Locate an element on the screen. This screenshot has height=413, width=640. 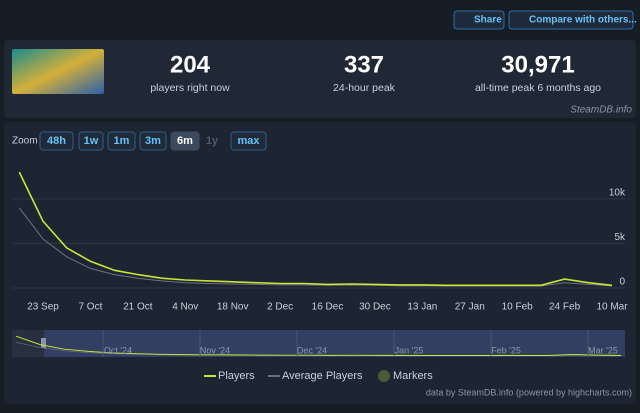
zoom-label: Zoom is located at coordinates (25, 141).